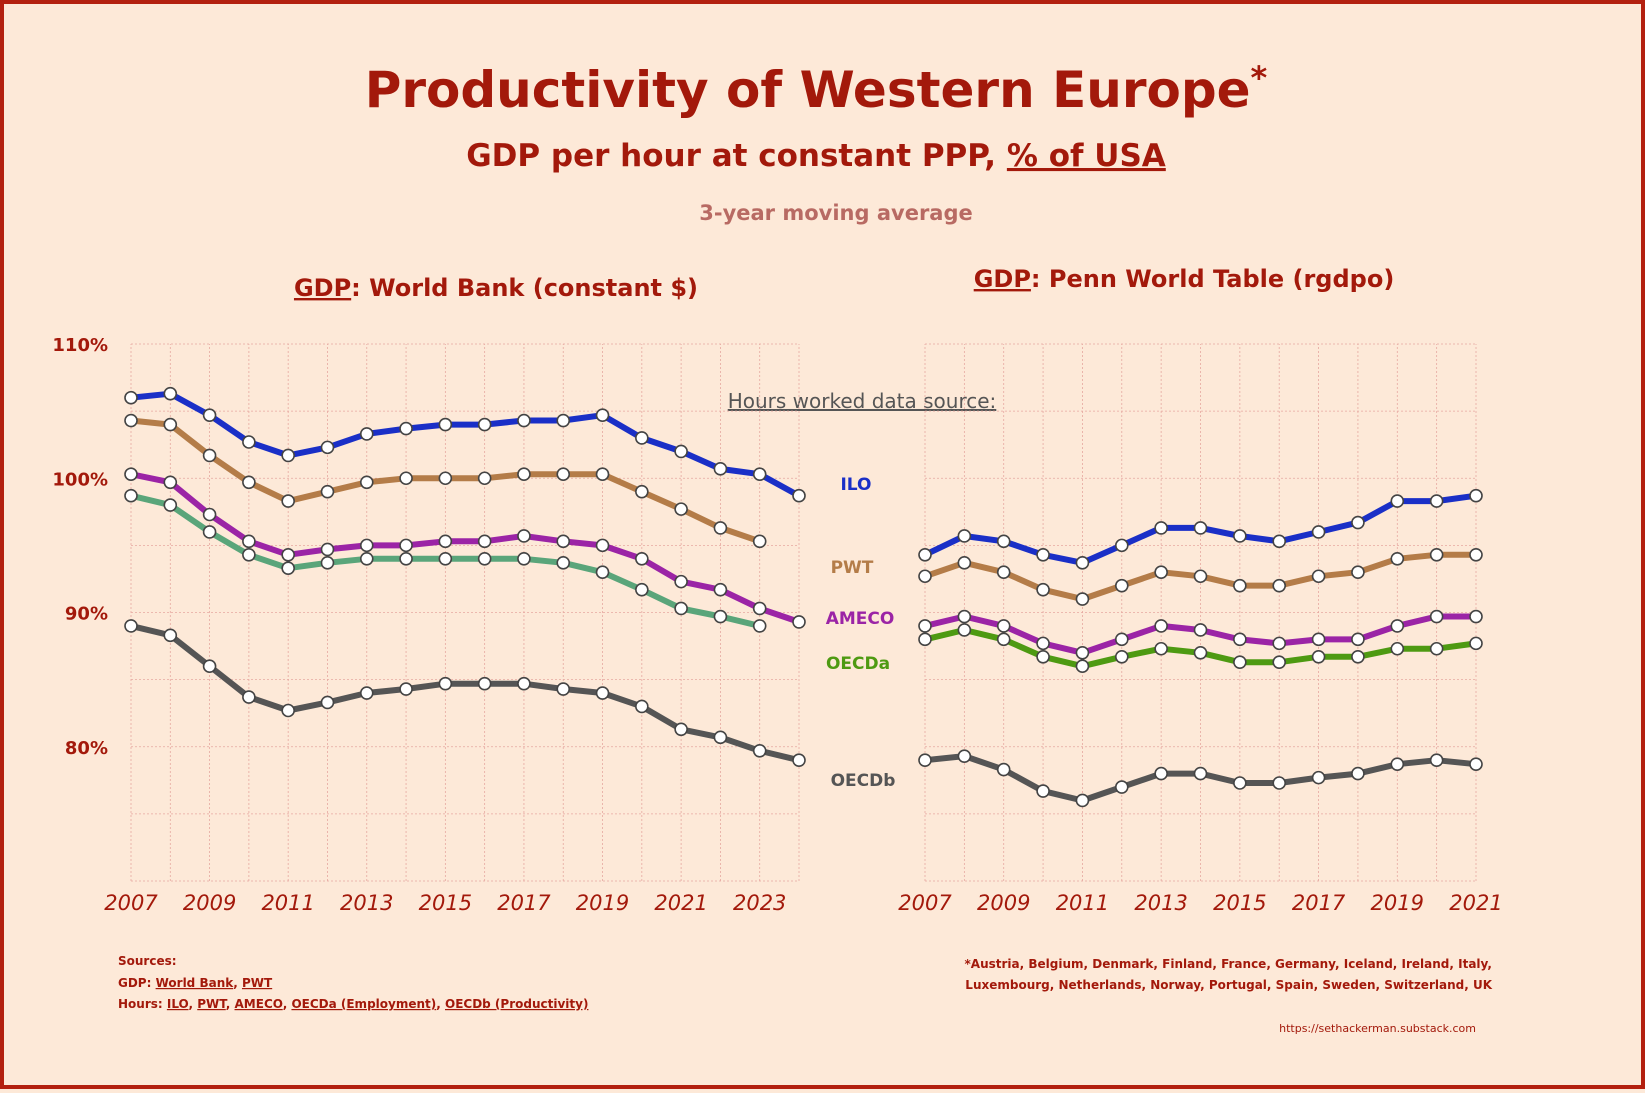 Image resolution: width=1645 pixels, height=1093 pixels. I want to click on subtitle-link: % of USA, so click(1086, 156).